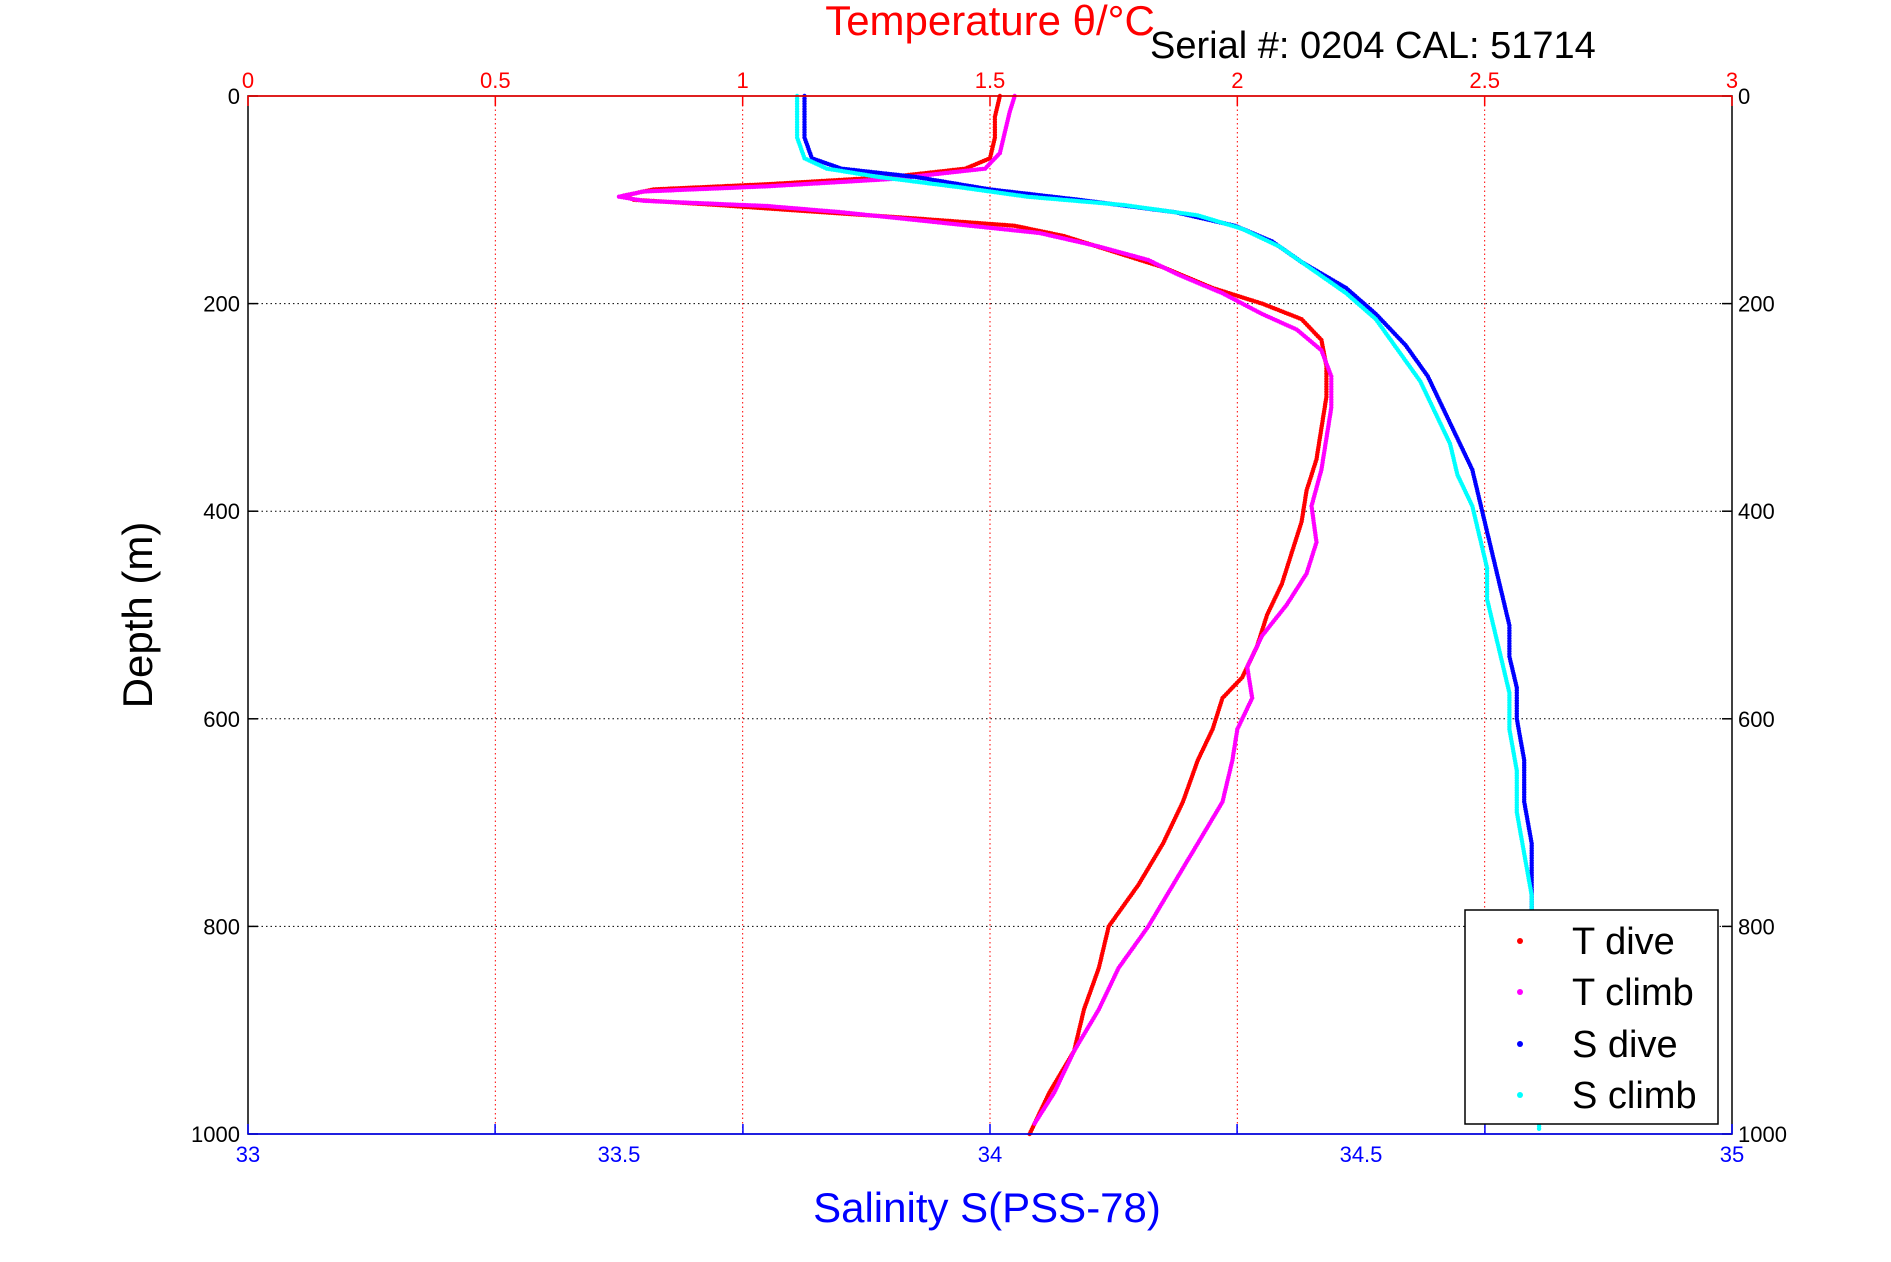 Image resolution: width=1891 pixels, height=1262 pixels. I want to click on depth-tick-label-left: 0, so click(234, 96).